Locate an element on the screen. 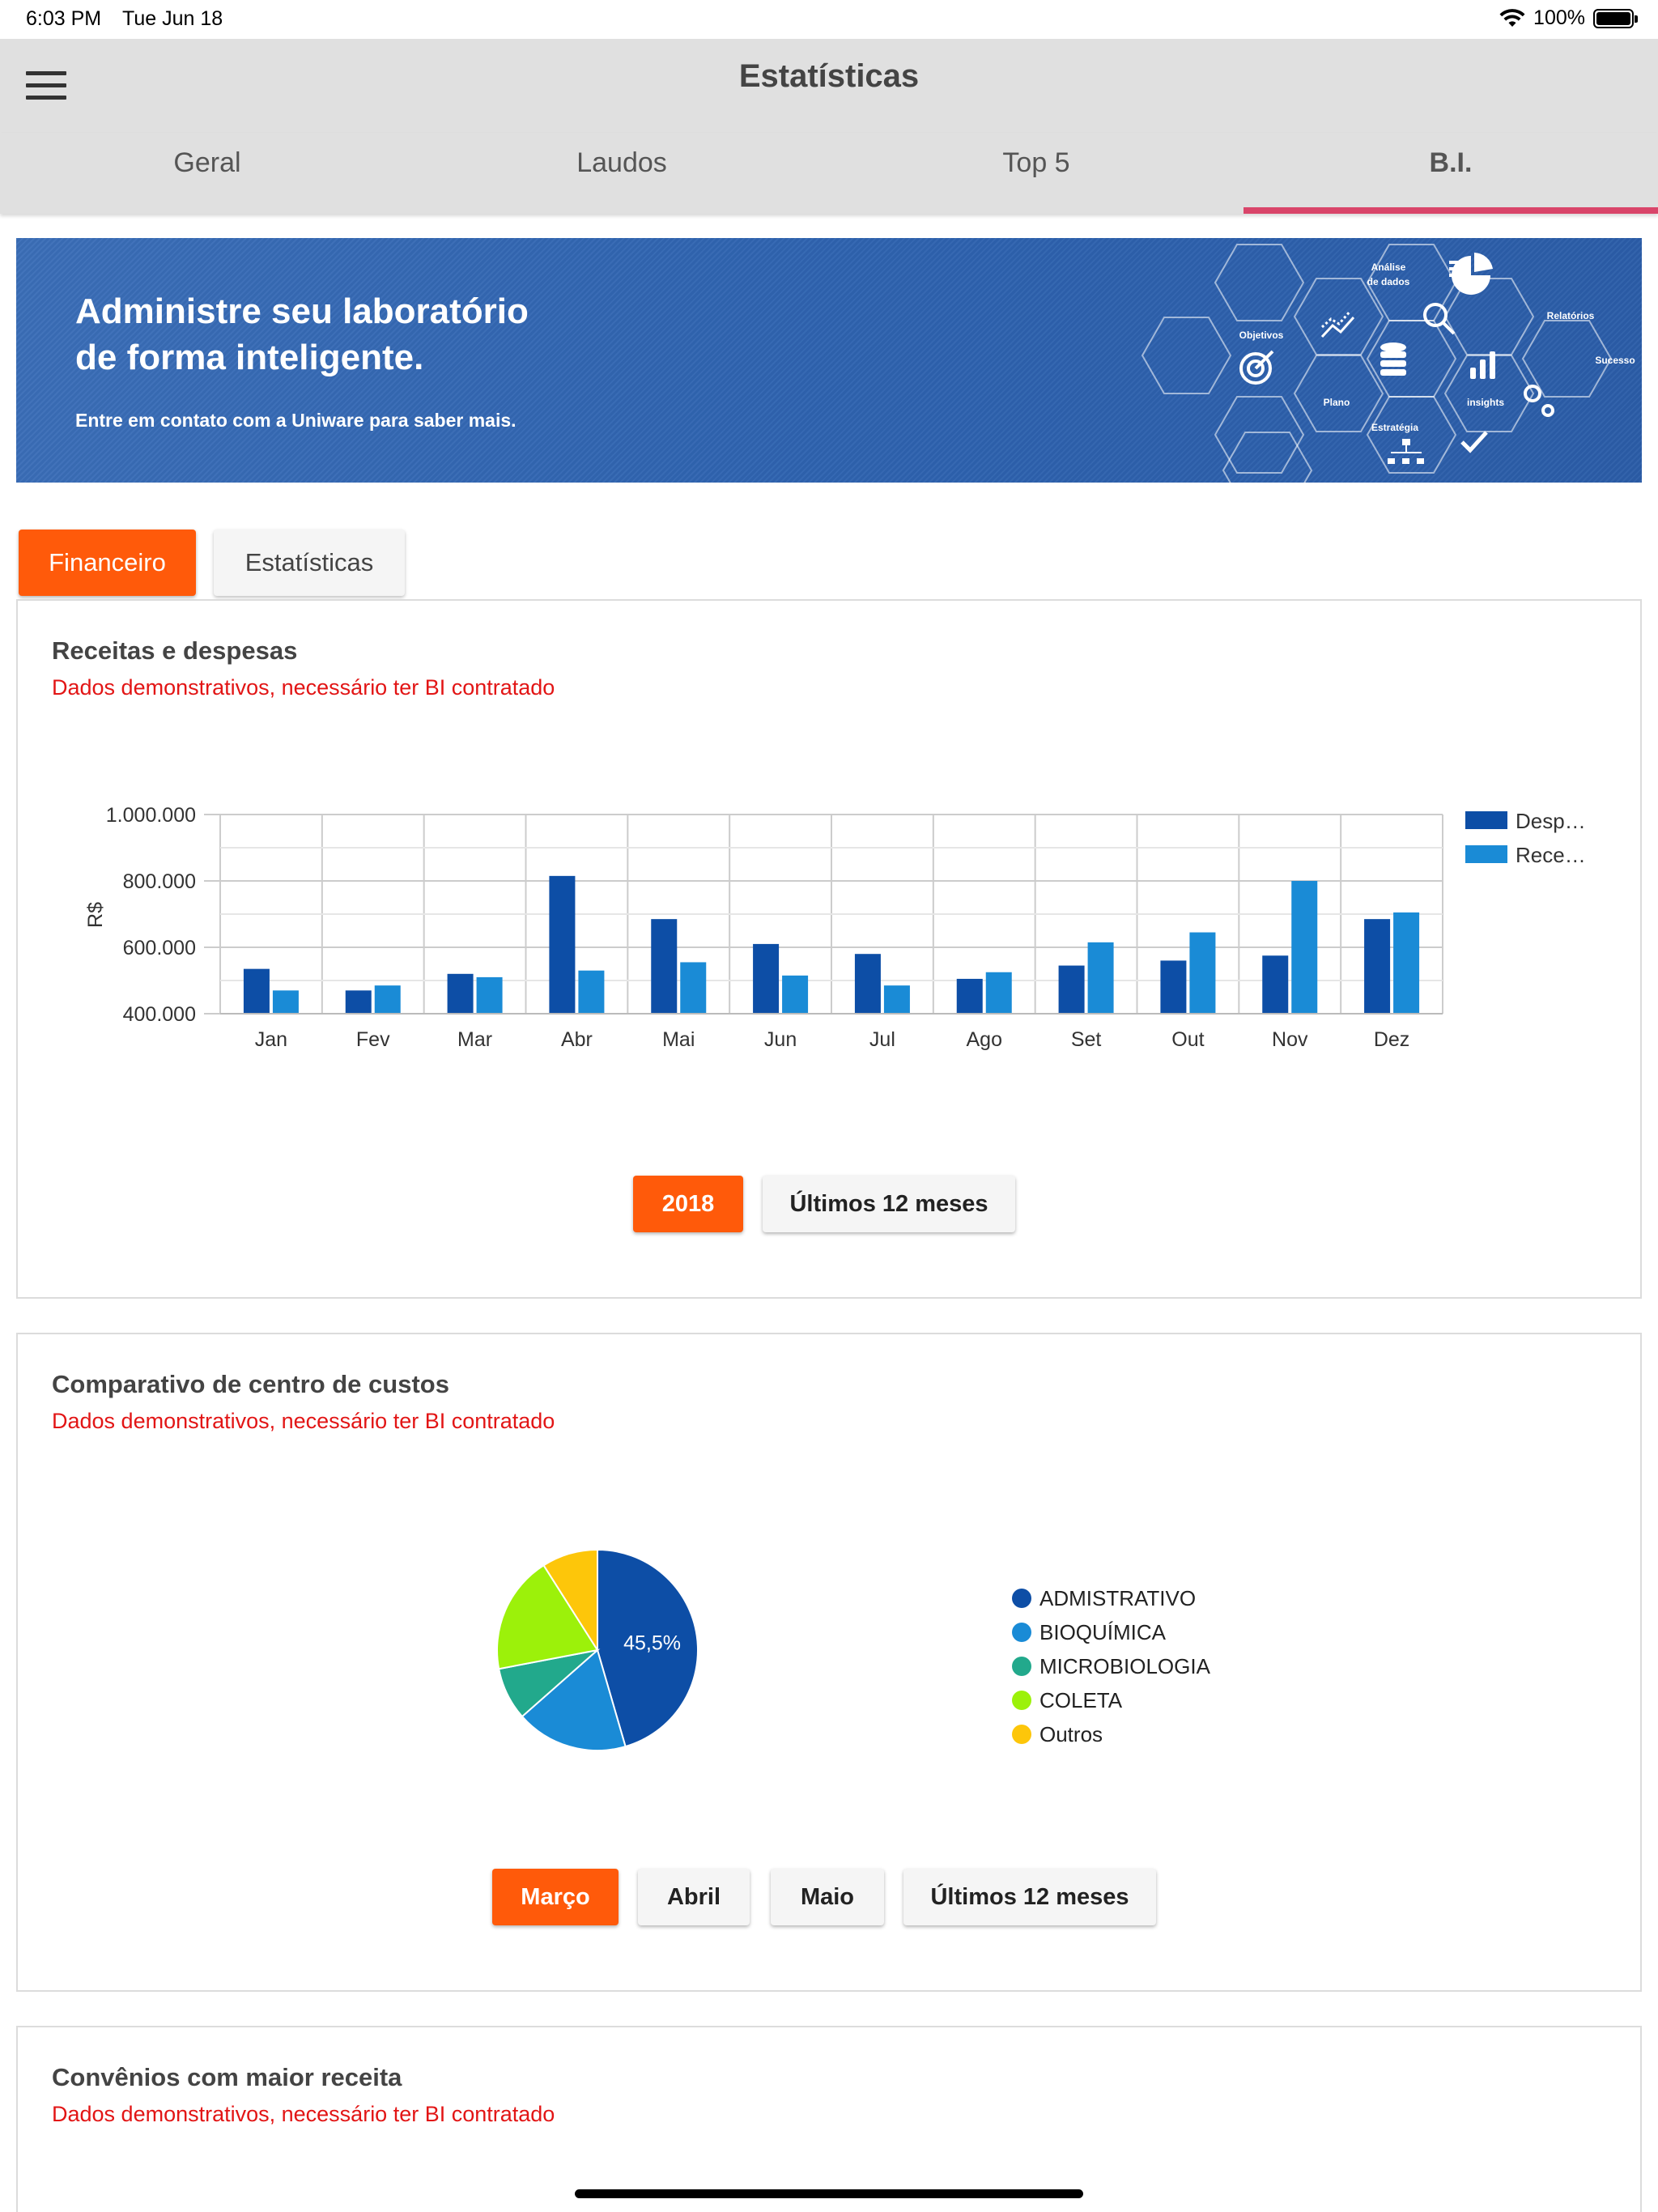 Image resolution: width=1658 pixels, height=2212 pixels. x-tick-label: Out is located at coordinates (1187, 1039).